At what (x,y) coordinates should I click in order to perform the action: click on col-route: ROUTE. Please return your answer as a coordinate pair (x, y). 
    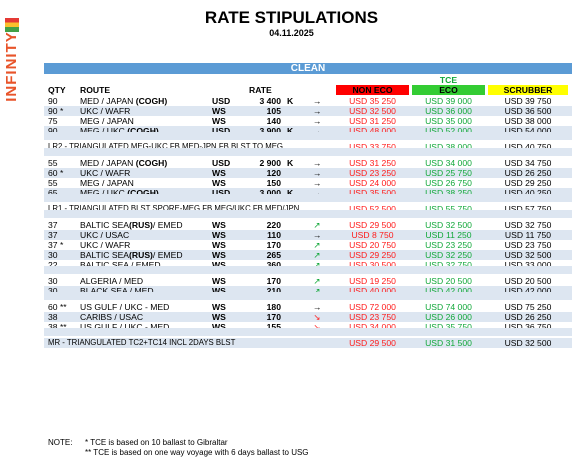
    Looking at the image, I should click on (95, 90).